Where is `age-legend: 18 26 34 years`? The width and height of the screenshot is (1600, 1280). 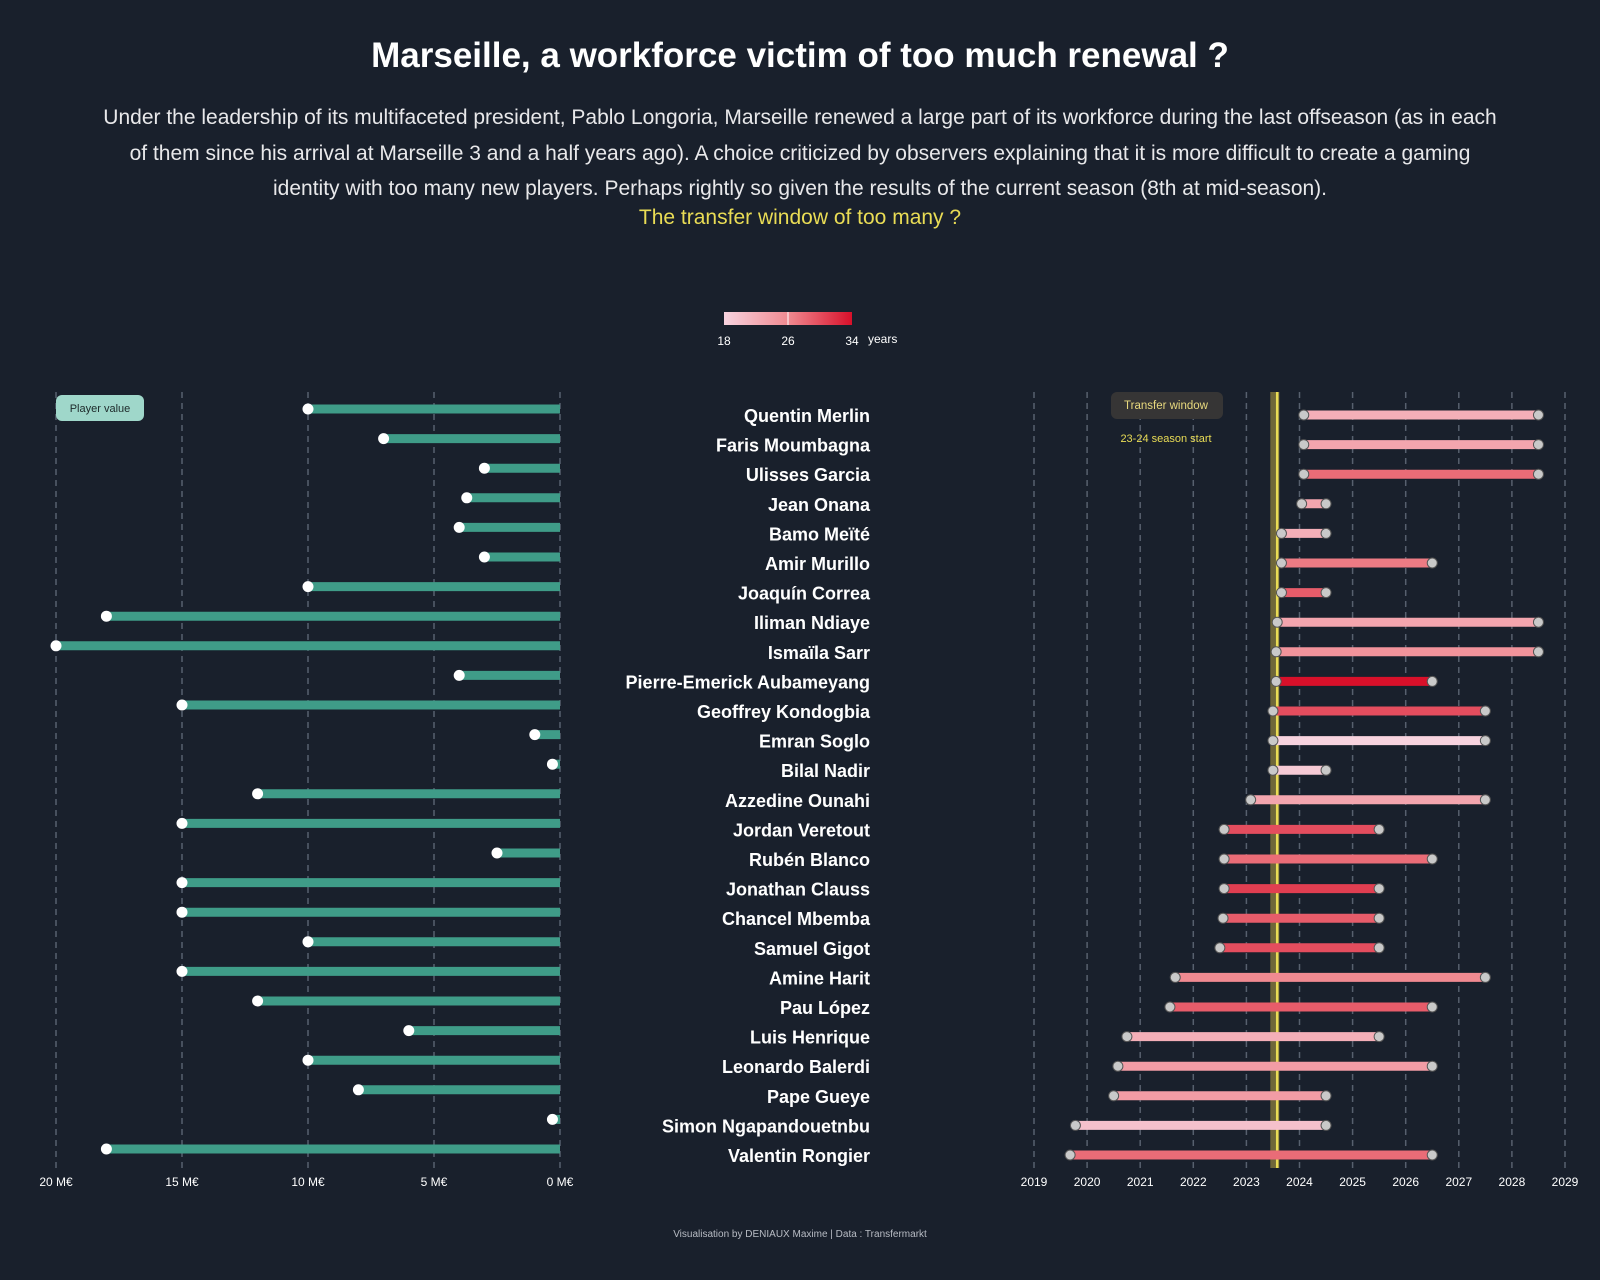
age-legend: 18 26 34 years is located at coordinates (807, 330).